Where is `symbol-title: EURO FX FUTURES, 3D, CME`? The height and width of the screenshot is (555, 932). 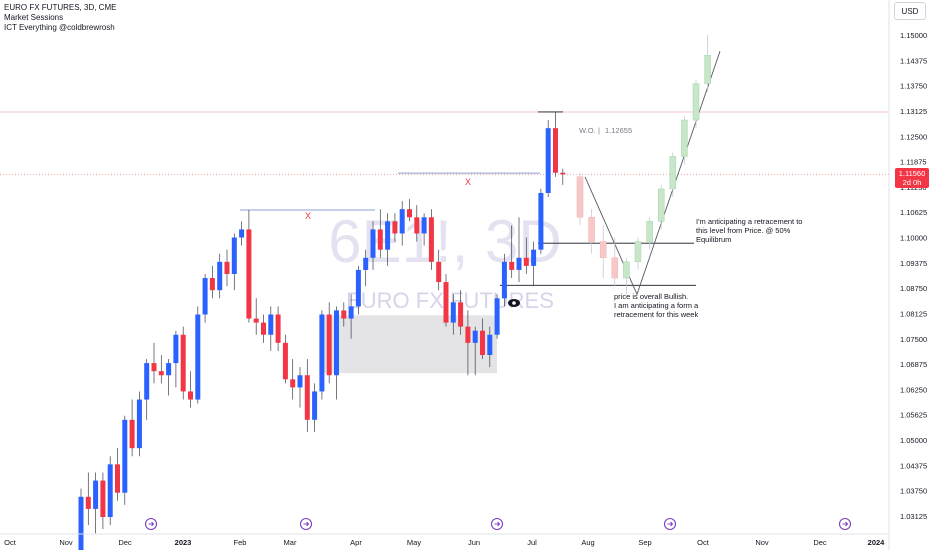
symbol-title: EURO FX FUTURES, 3D, CME is located at coordinates (60, 7).